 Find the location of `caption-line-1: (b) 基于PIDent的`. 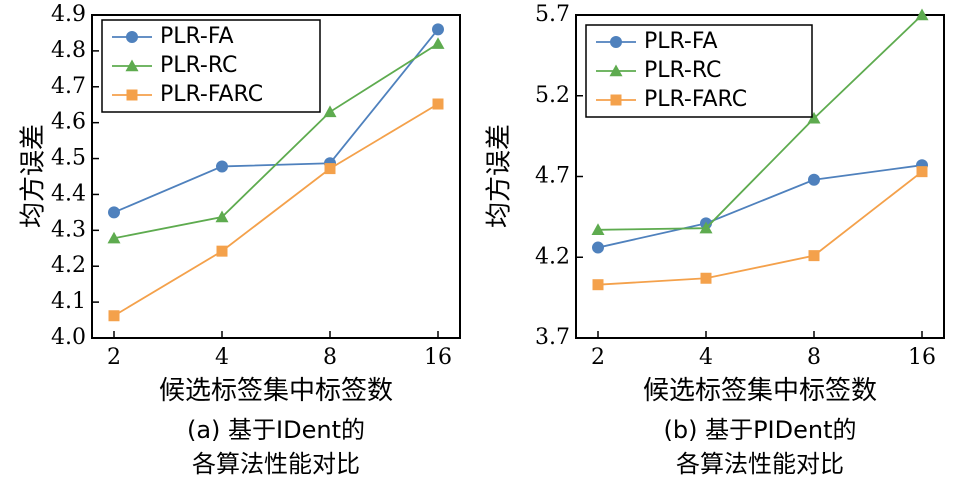

caption-line-1: (b) 基于PIDent的 is located at coordinates (759, 430).